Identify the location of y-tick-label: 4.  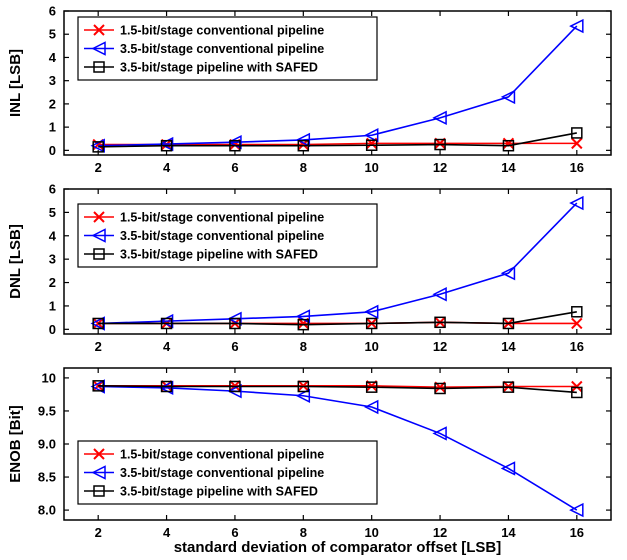
(53, 235).